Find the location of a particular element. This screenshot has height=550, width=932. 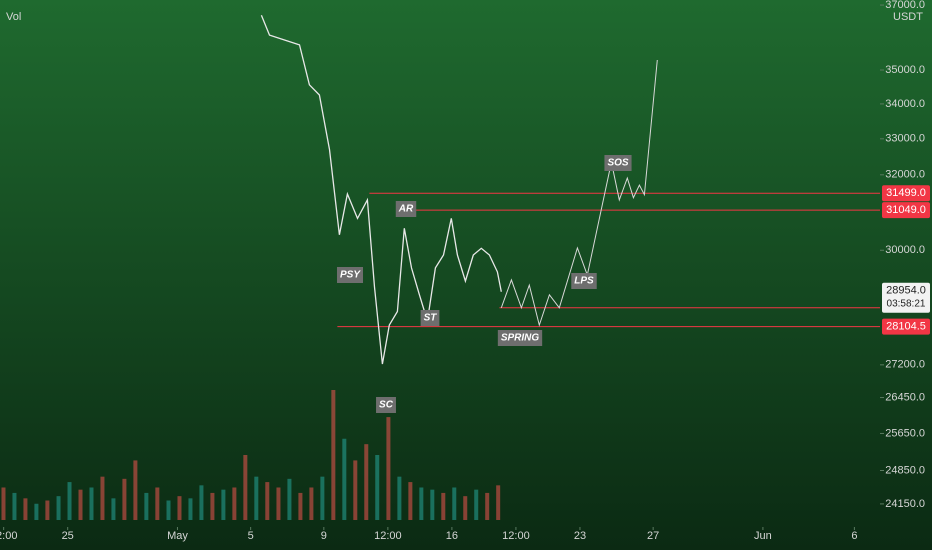

x-tick-label: May is located at coordinates (177, 536).